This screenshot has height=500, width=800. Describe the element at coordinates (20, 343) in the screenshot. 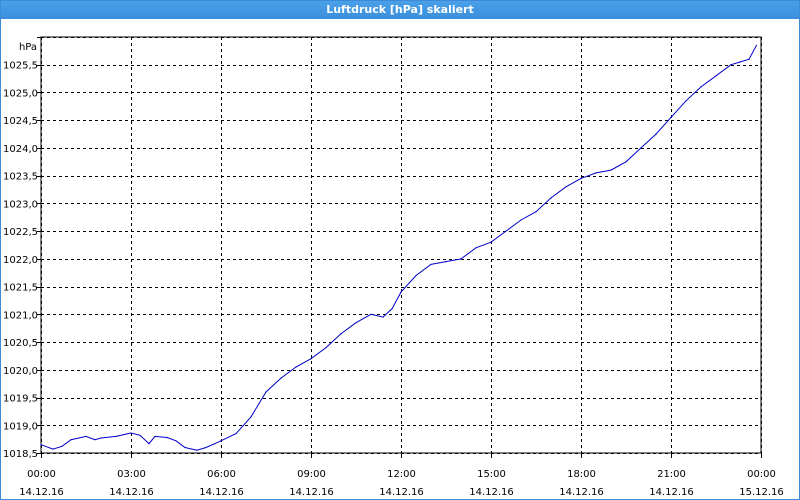

I see `y-tick-label: 1020,5` at that location.